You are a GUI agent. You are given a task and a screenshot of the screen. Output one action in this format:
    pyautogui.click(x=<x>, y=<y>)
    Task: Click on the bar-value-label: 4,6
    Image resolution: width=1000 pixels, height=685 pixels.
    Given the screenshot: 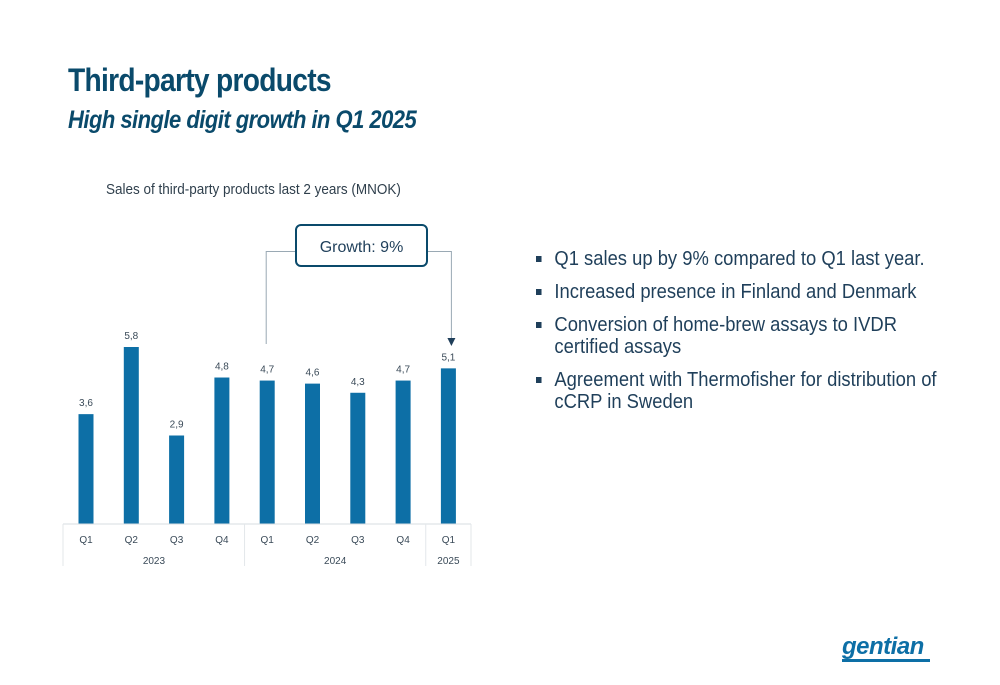 What is the action you would take?
    pyautogui.click(x=313, y=373)
    